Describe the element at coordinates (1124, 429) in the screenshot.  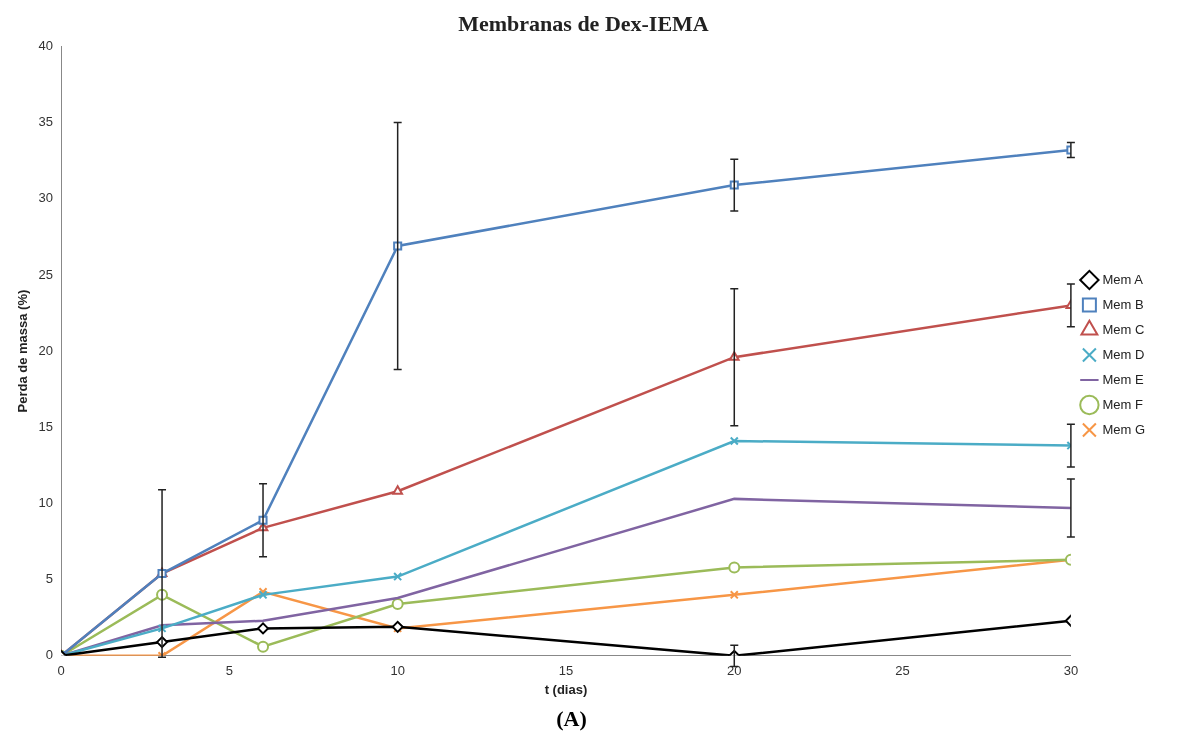
I see `legend-label: Mem G` at that location.